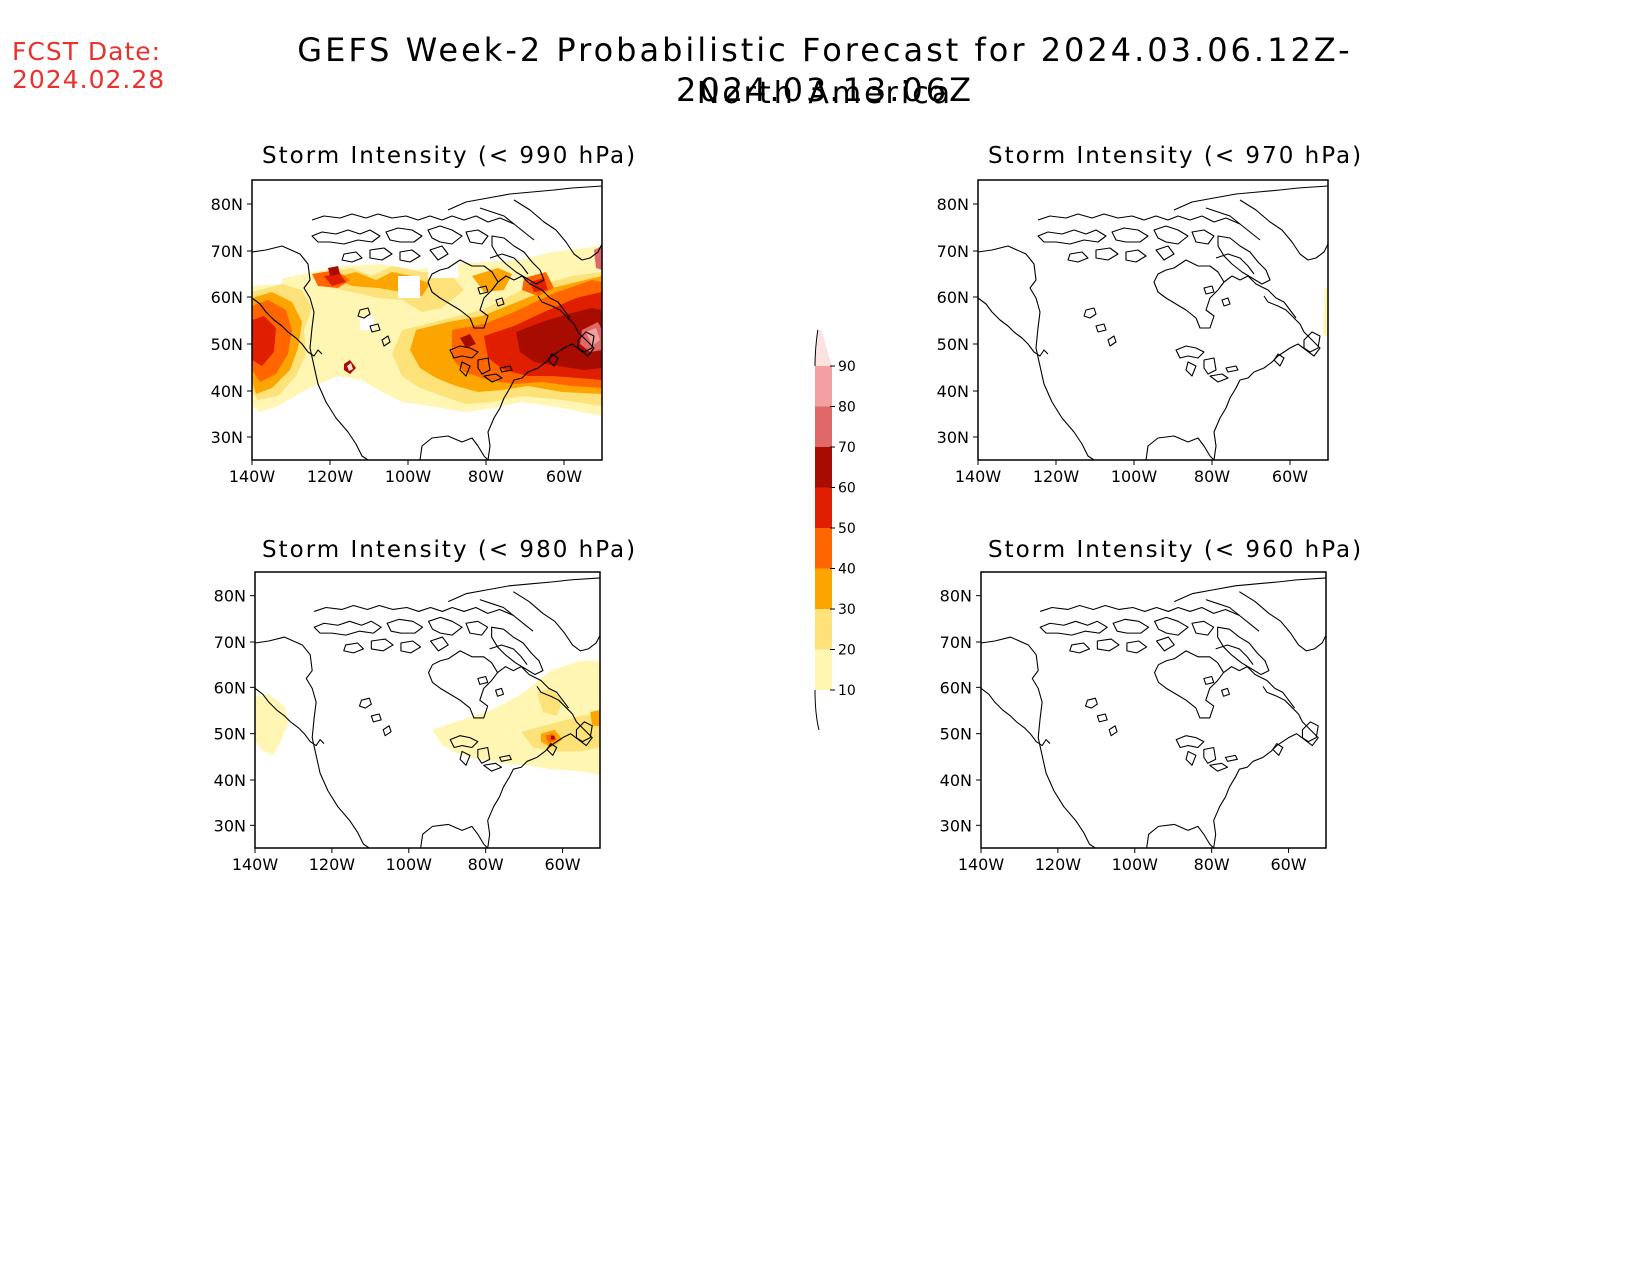 This screenshot has width=1650, height=1275. I want to click on forecast-date: FCST Date: 2024.02.28, so click(88, 66).